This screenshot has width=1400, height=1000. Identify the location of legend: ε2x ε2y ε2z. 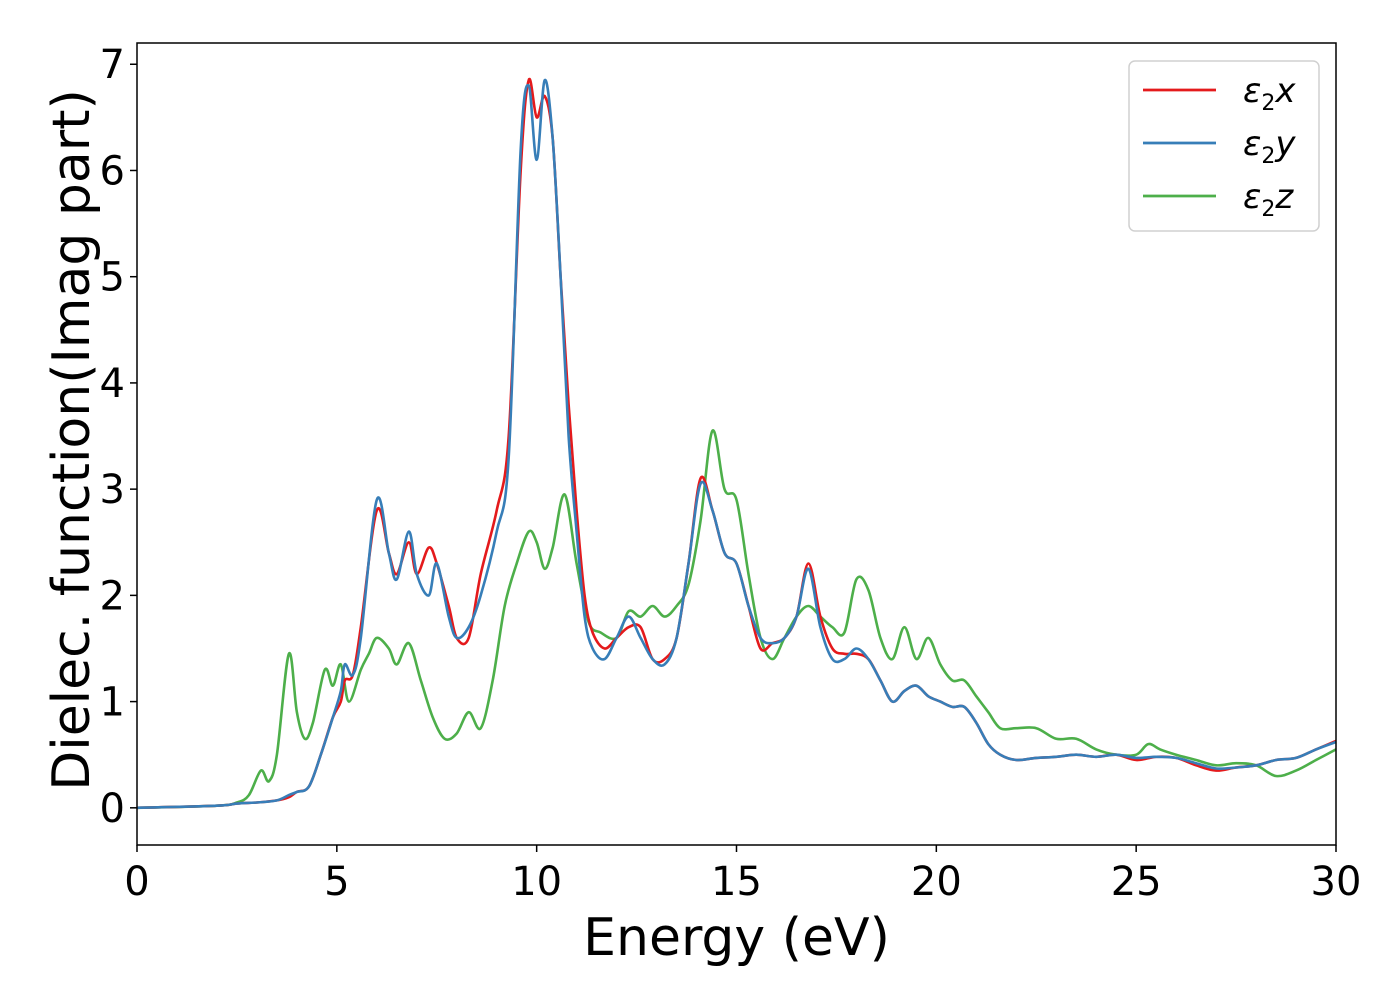
(1224, 146).